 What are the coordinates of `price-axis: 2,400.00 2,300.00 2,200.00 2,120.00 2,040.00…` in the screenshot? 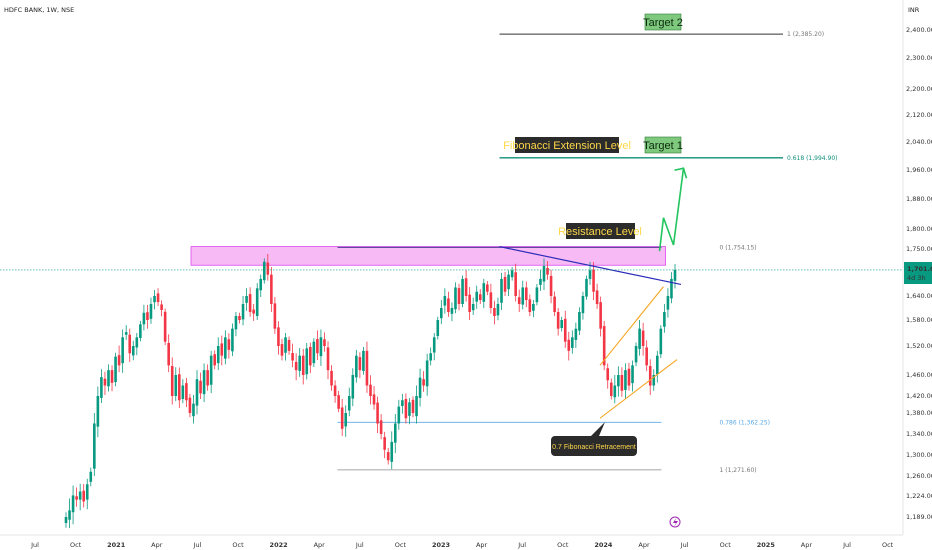 It's located at (919, 273).